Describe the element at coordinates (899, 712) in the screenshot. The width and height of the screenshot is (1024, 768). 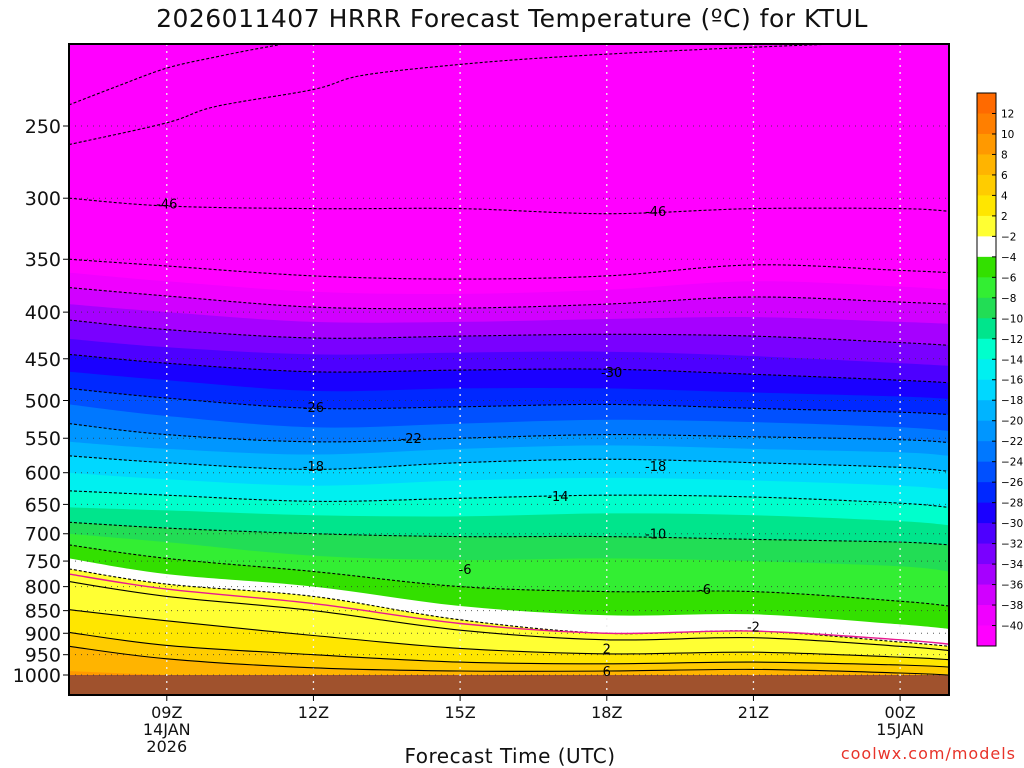
I see `x-tick-label: 00Z` at that location.